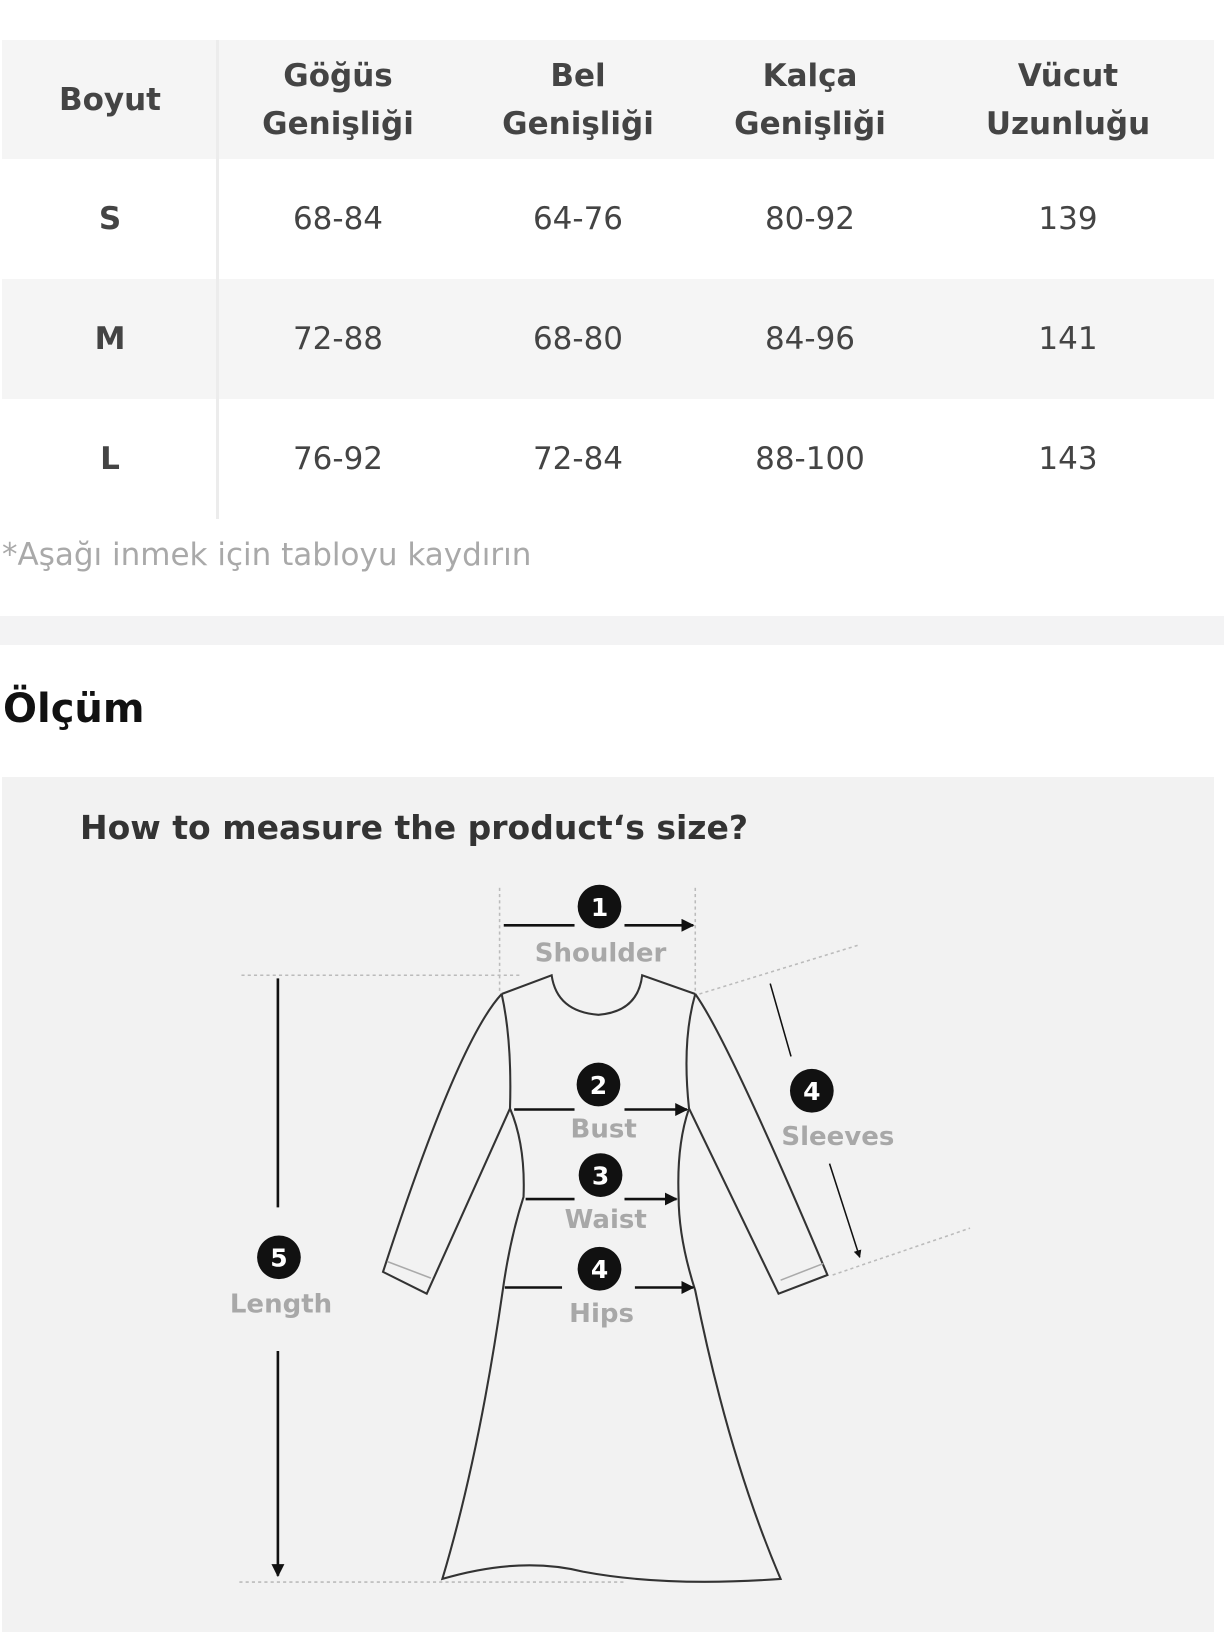  What do you see at coordinates (338, 99) in the screenshot?
I see `header-gogus: Göğüs Genişliği` at bounding box center [338, 99].